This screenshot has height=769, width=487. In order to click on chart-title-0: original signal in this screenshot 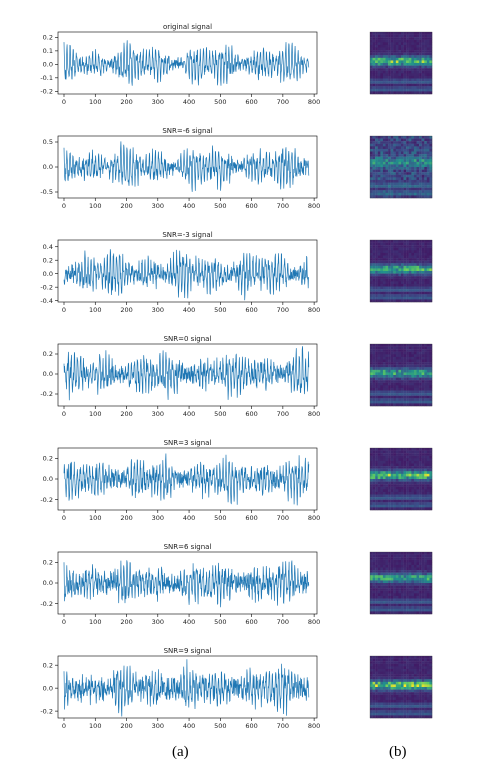, I will do `click(187, 27)`.